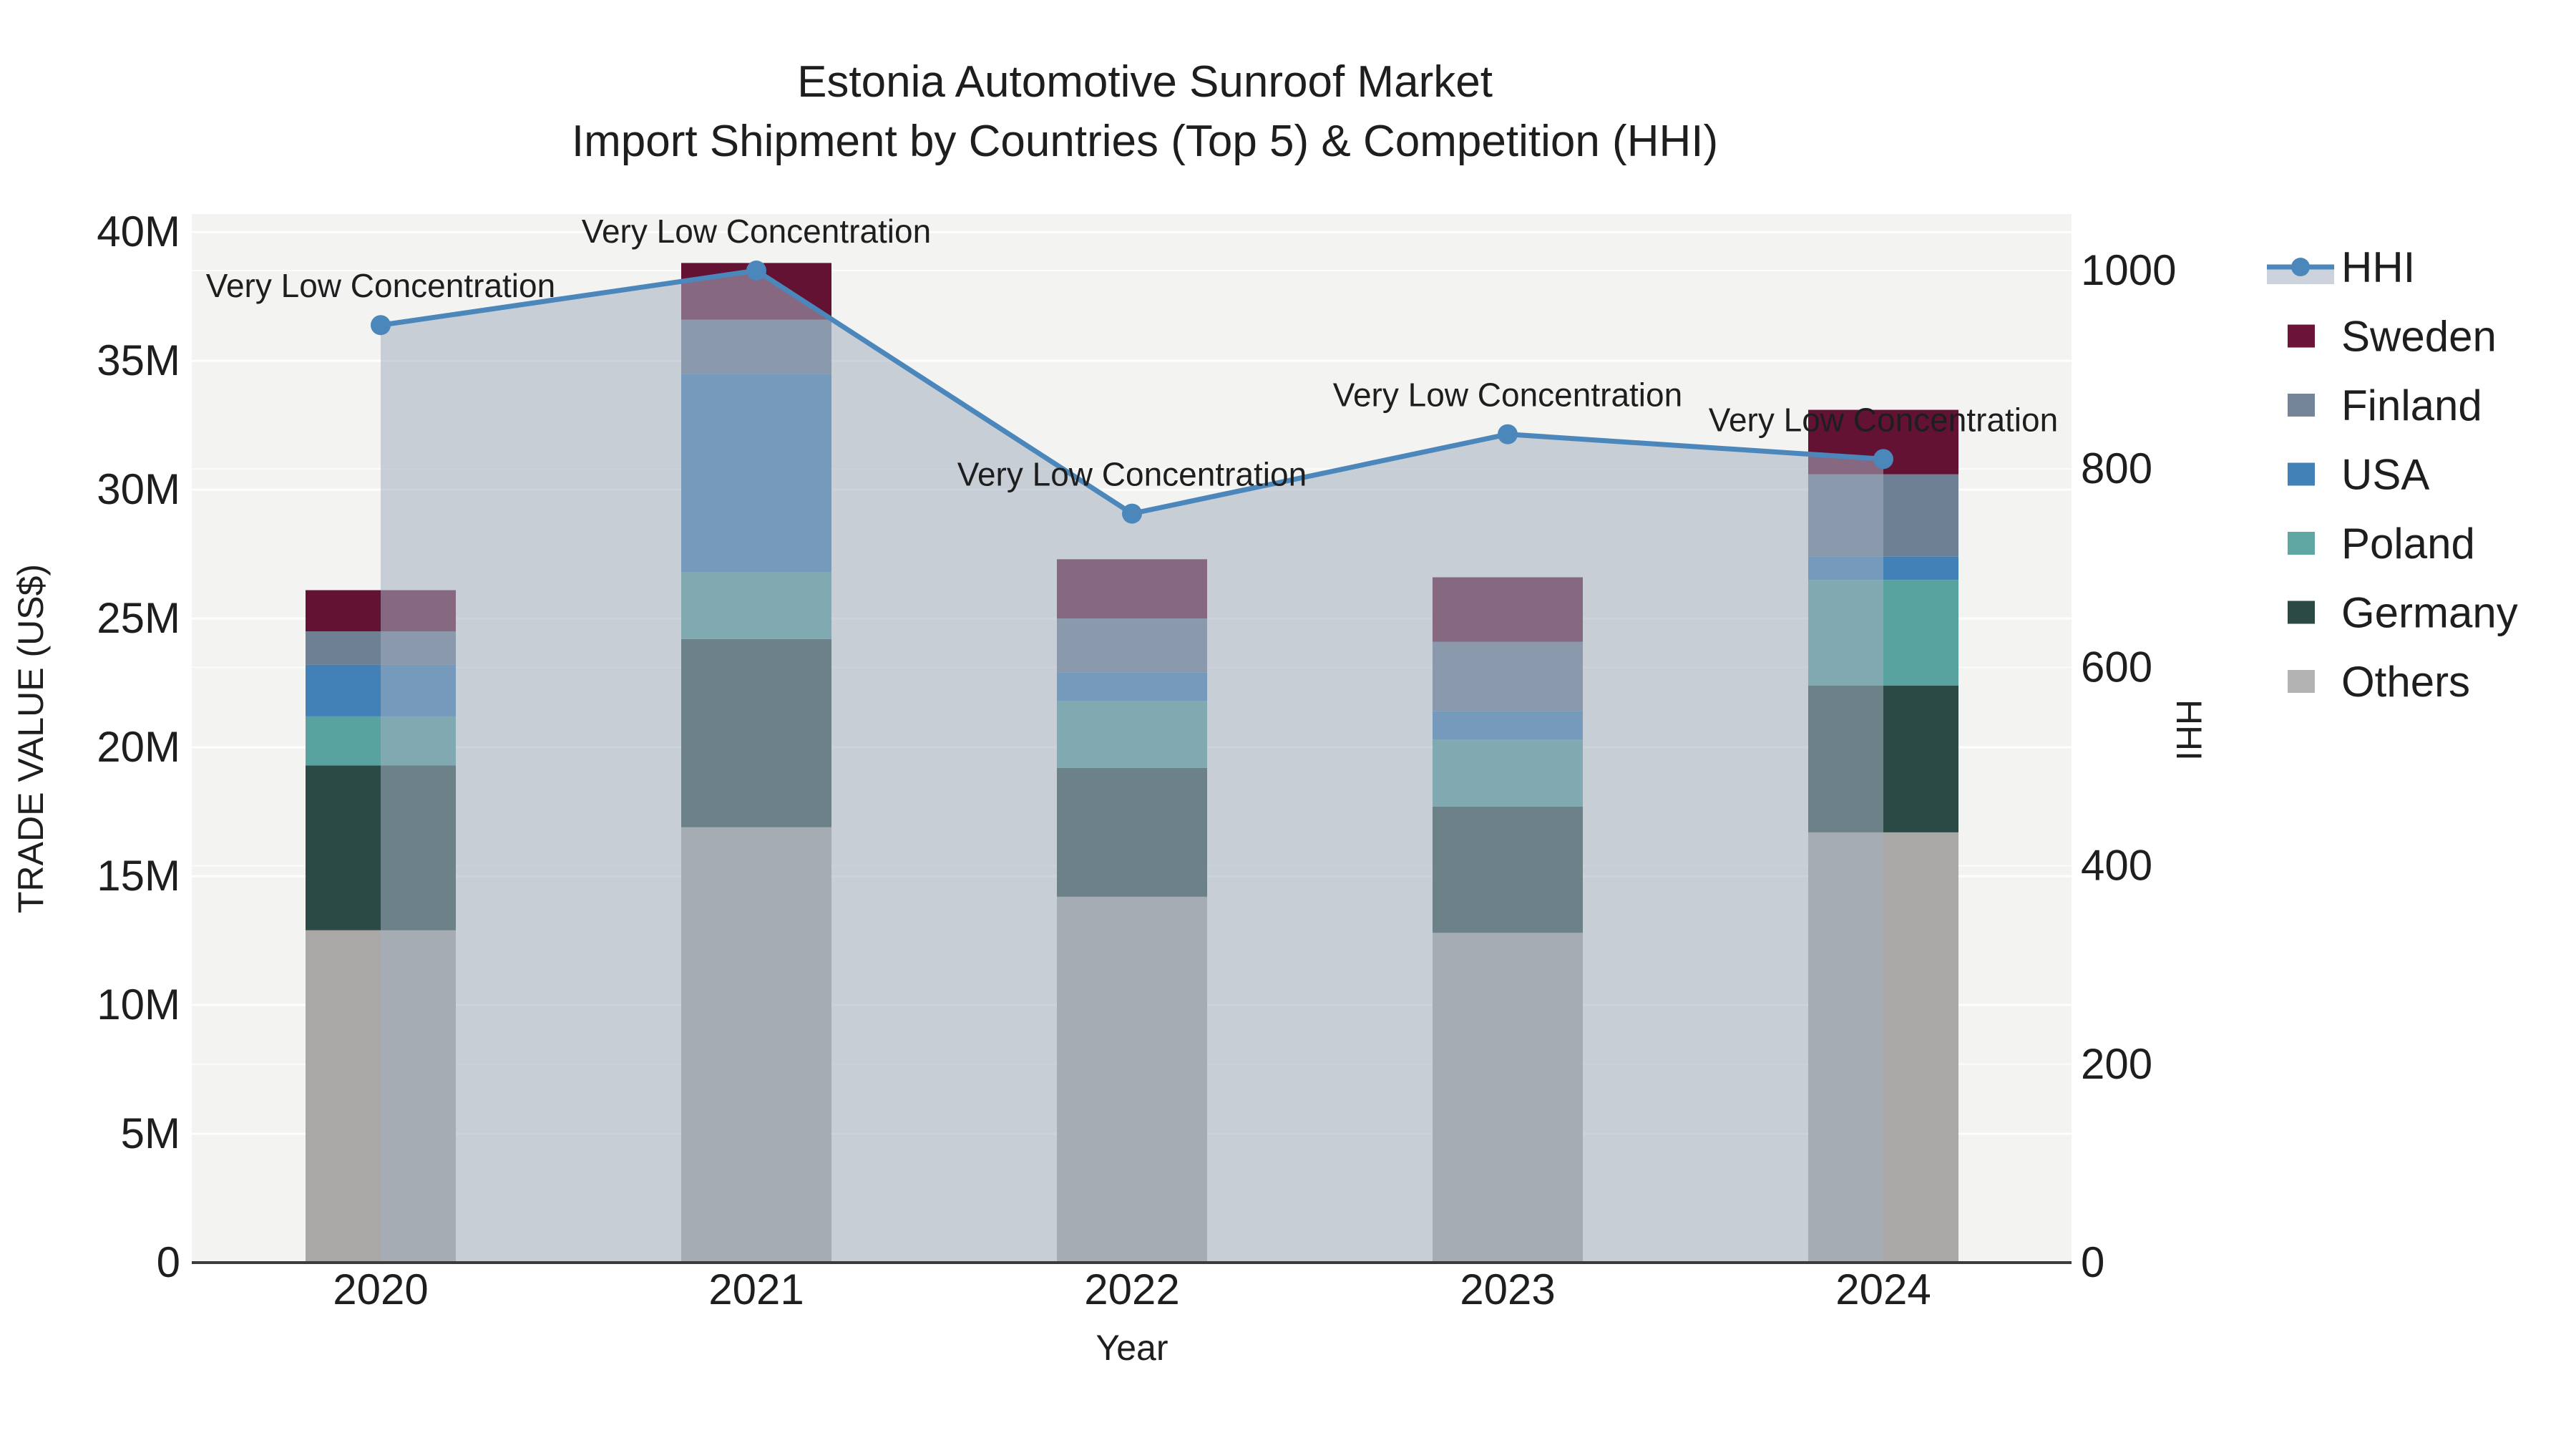  Describe the element at coordinates (2116, 1064) in the screenshot. I see `right-tick-200: 200` at that location.